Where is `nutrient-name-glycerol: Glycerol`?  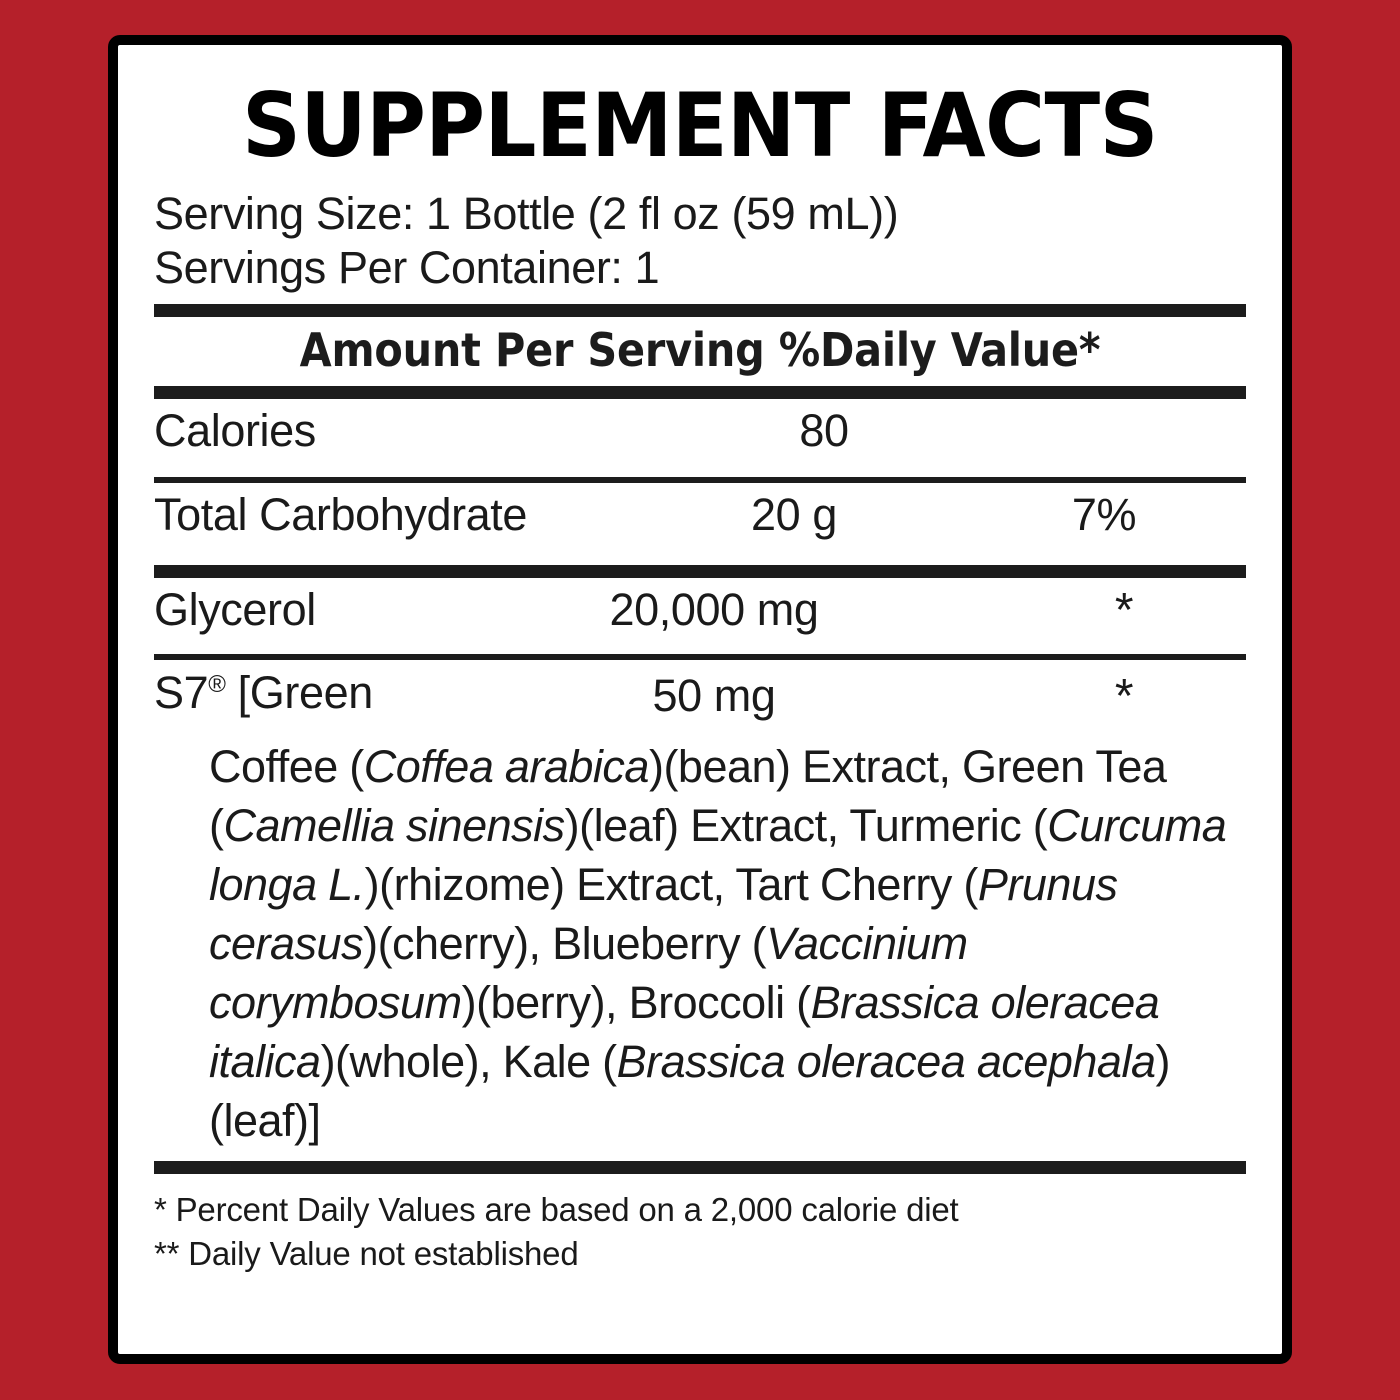 nutrient-name-glycerol: Glycerol is located at coordinates (235, 610).